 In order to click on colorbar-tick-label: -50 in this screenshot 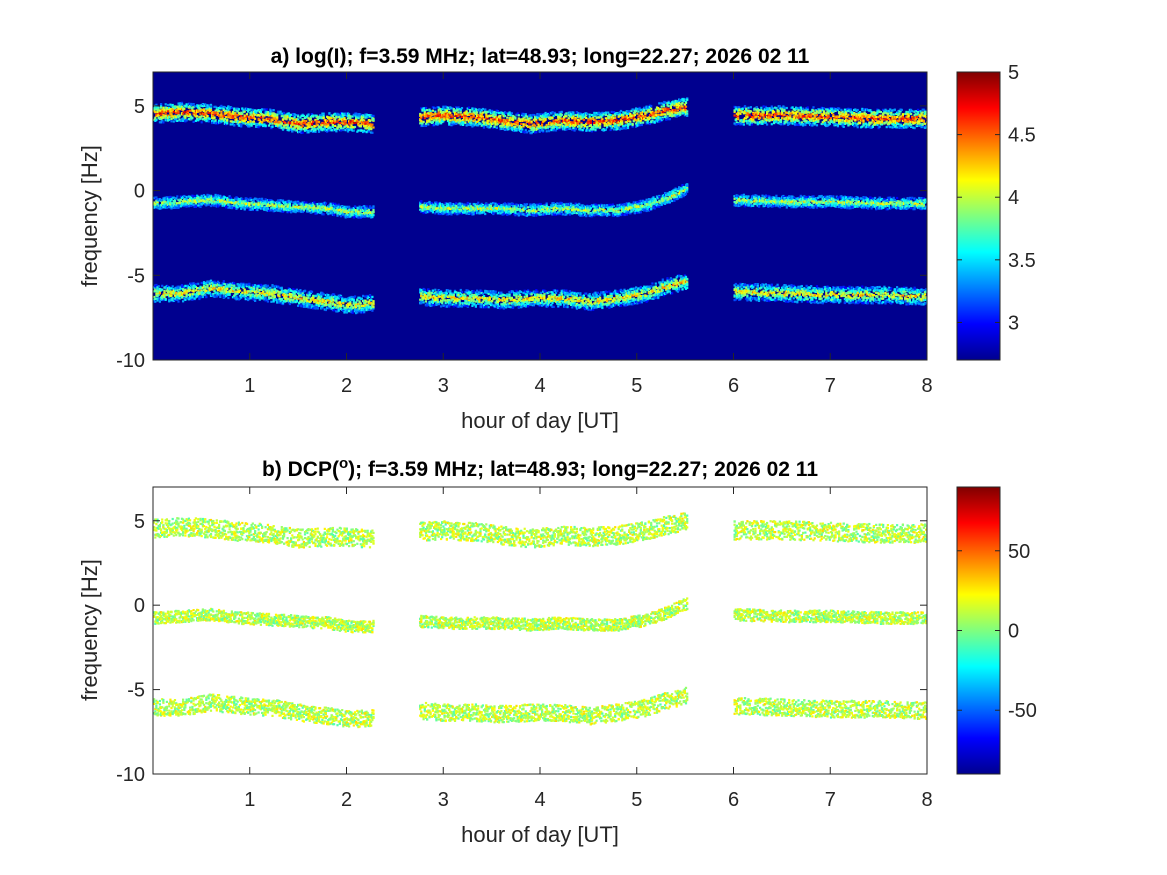, I will do `click(1022, 711)`.